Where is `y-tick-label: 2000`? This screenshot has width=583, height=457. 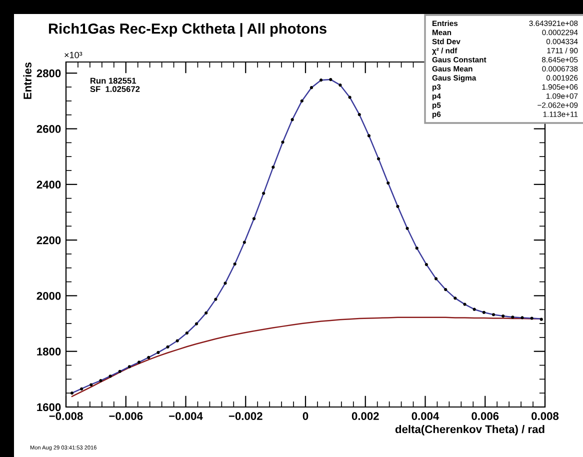
y-tick-label: 2000 is located at coordinates (48, 296).